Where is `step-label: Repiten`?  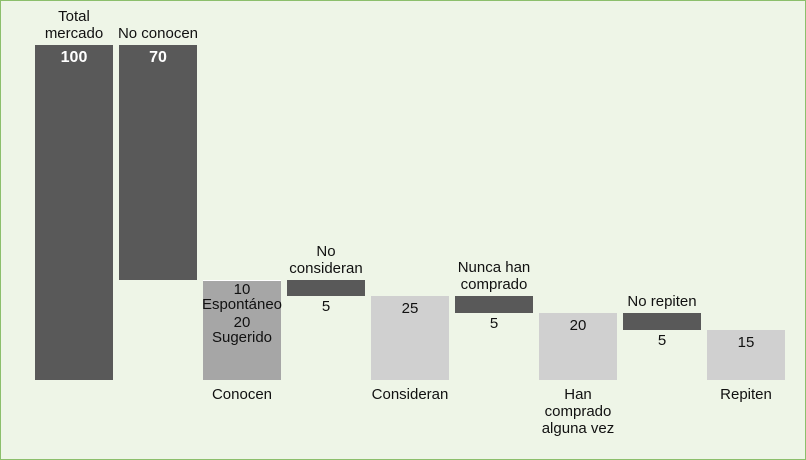 step-label: Repiten is located at coordinates (746, 394).